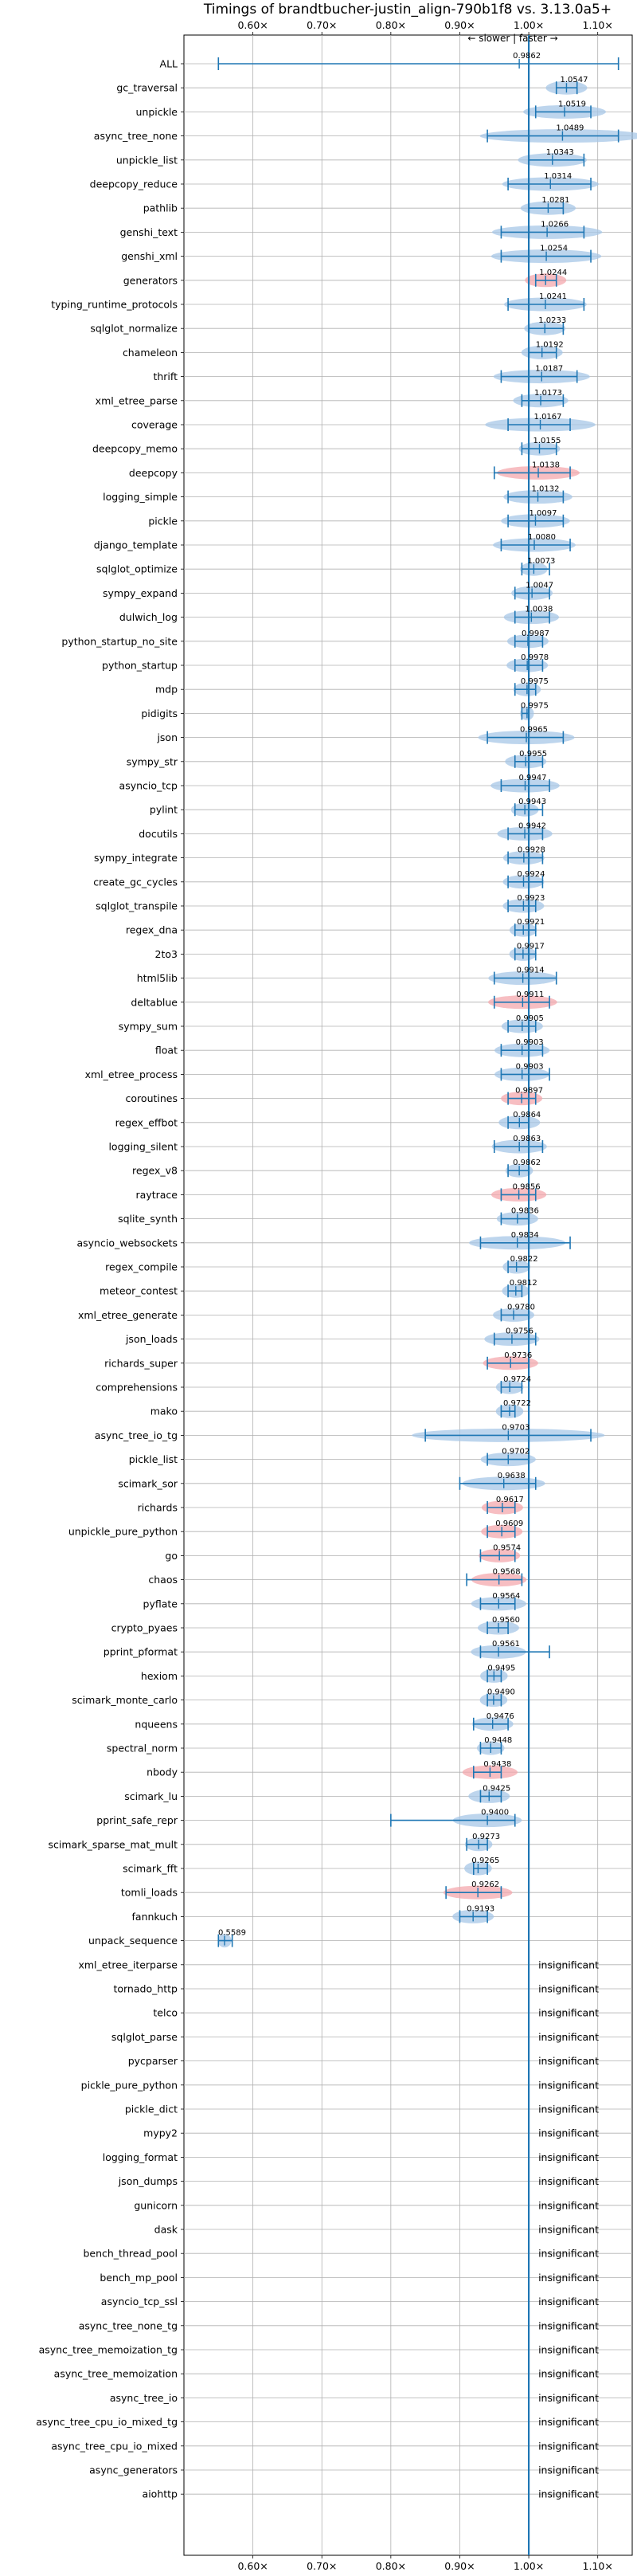  I want to click on row-label: pickle, so click(163, 521).